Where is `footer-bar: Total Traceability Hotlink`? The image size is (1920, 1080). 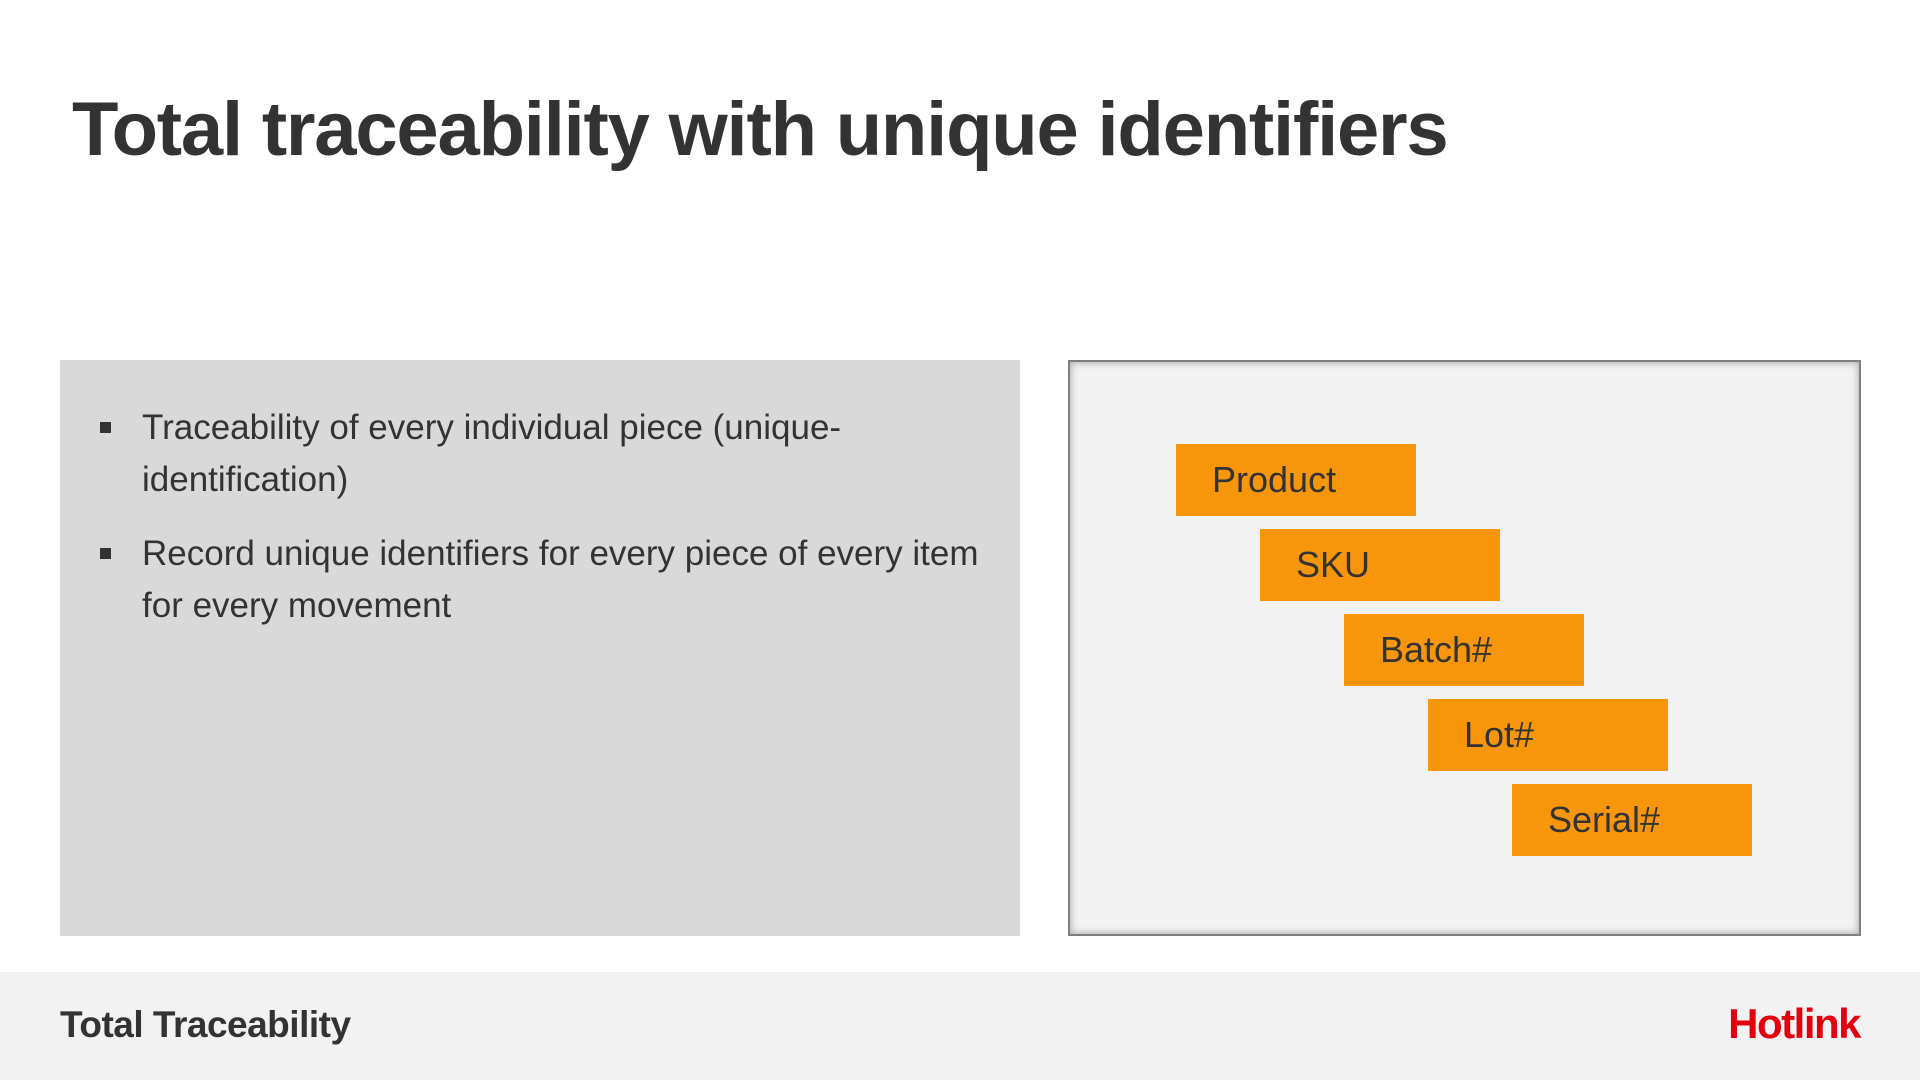
footer-bar: Total Traceability Hotlink is located at coordinates (960, 1026).